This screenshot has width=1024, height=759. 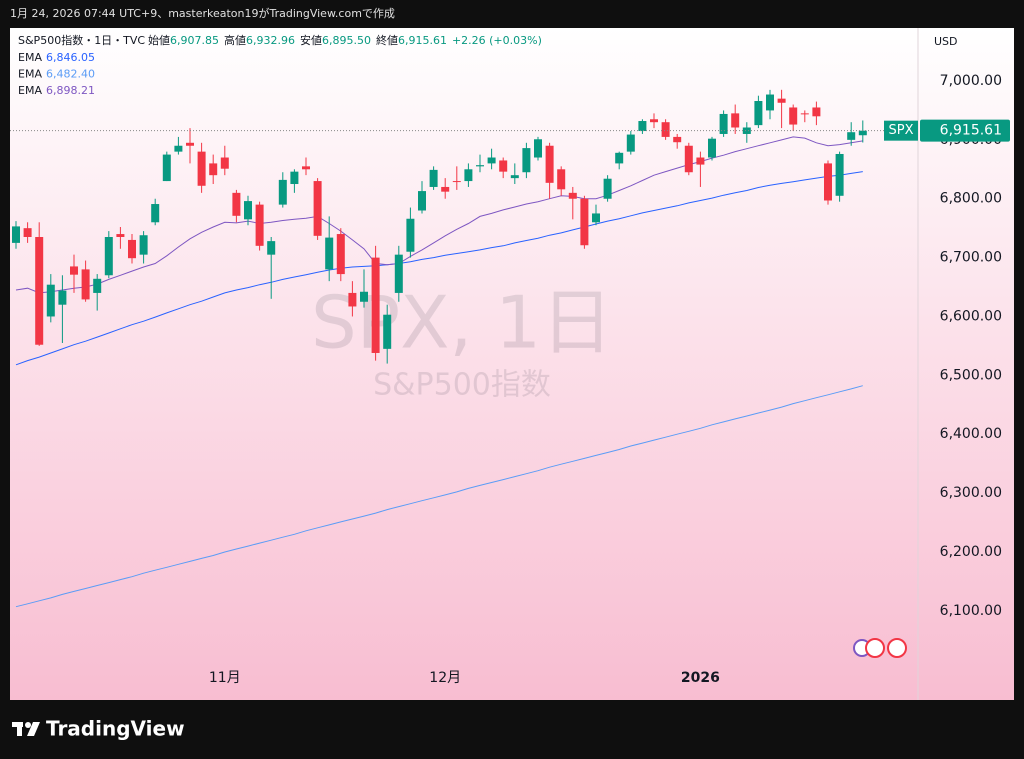 I want to click on y-tick-label: 6,200.00, so click(x=971, y=552).